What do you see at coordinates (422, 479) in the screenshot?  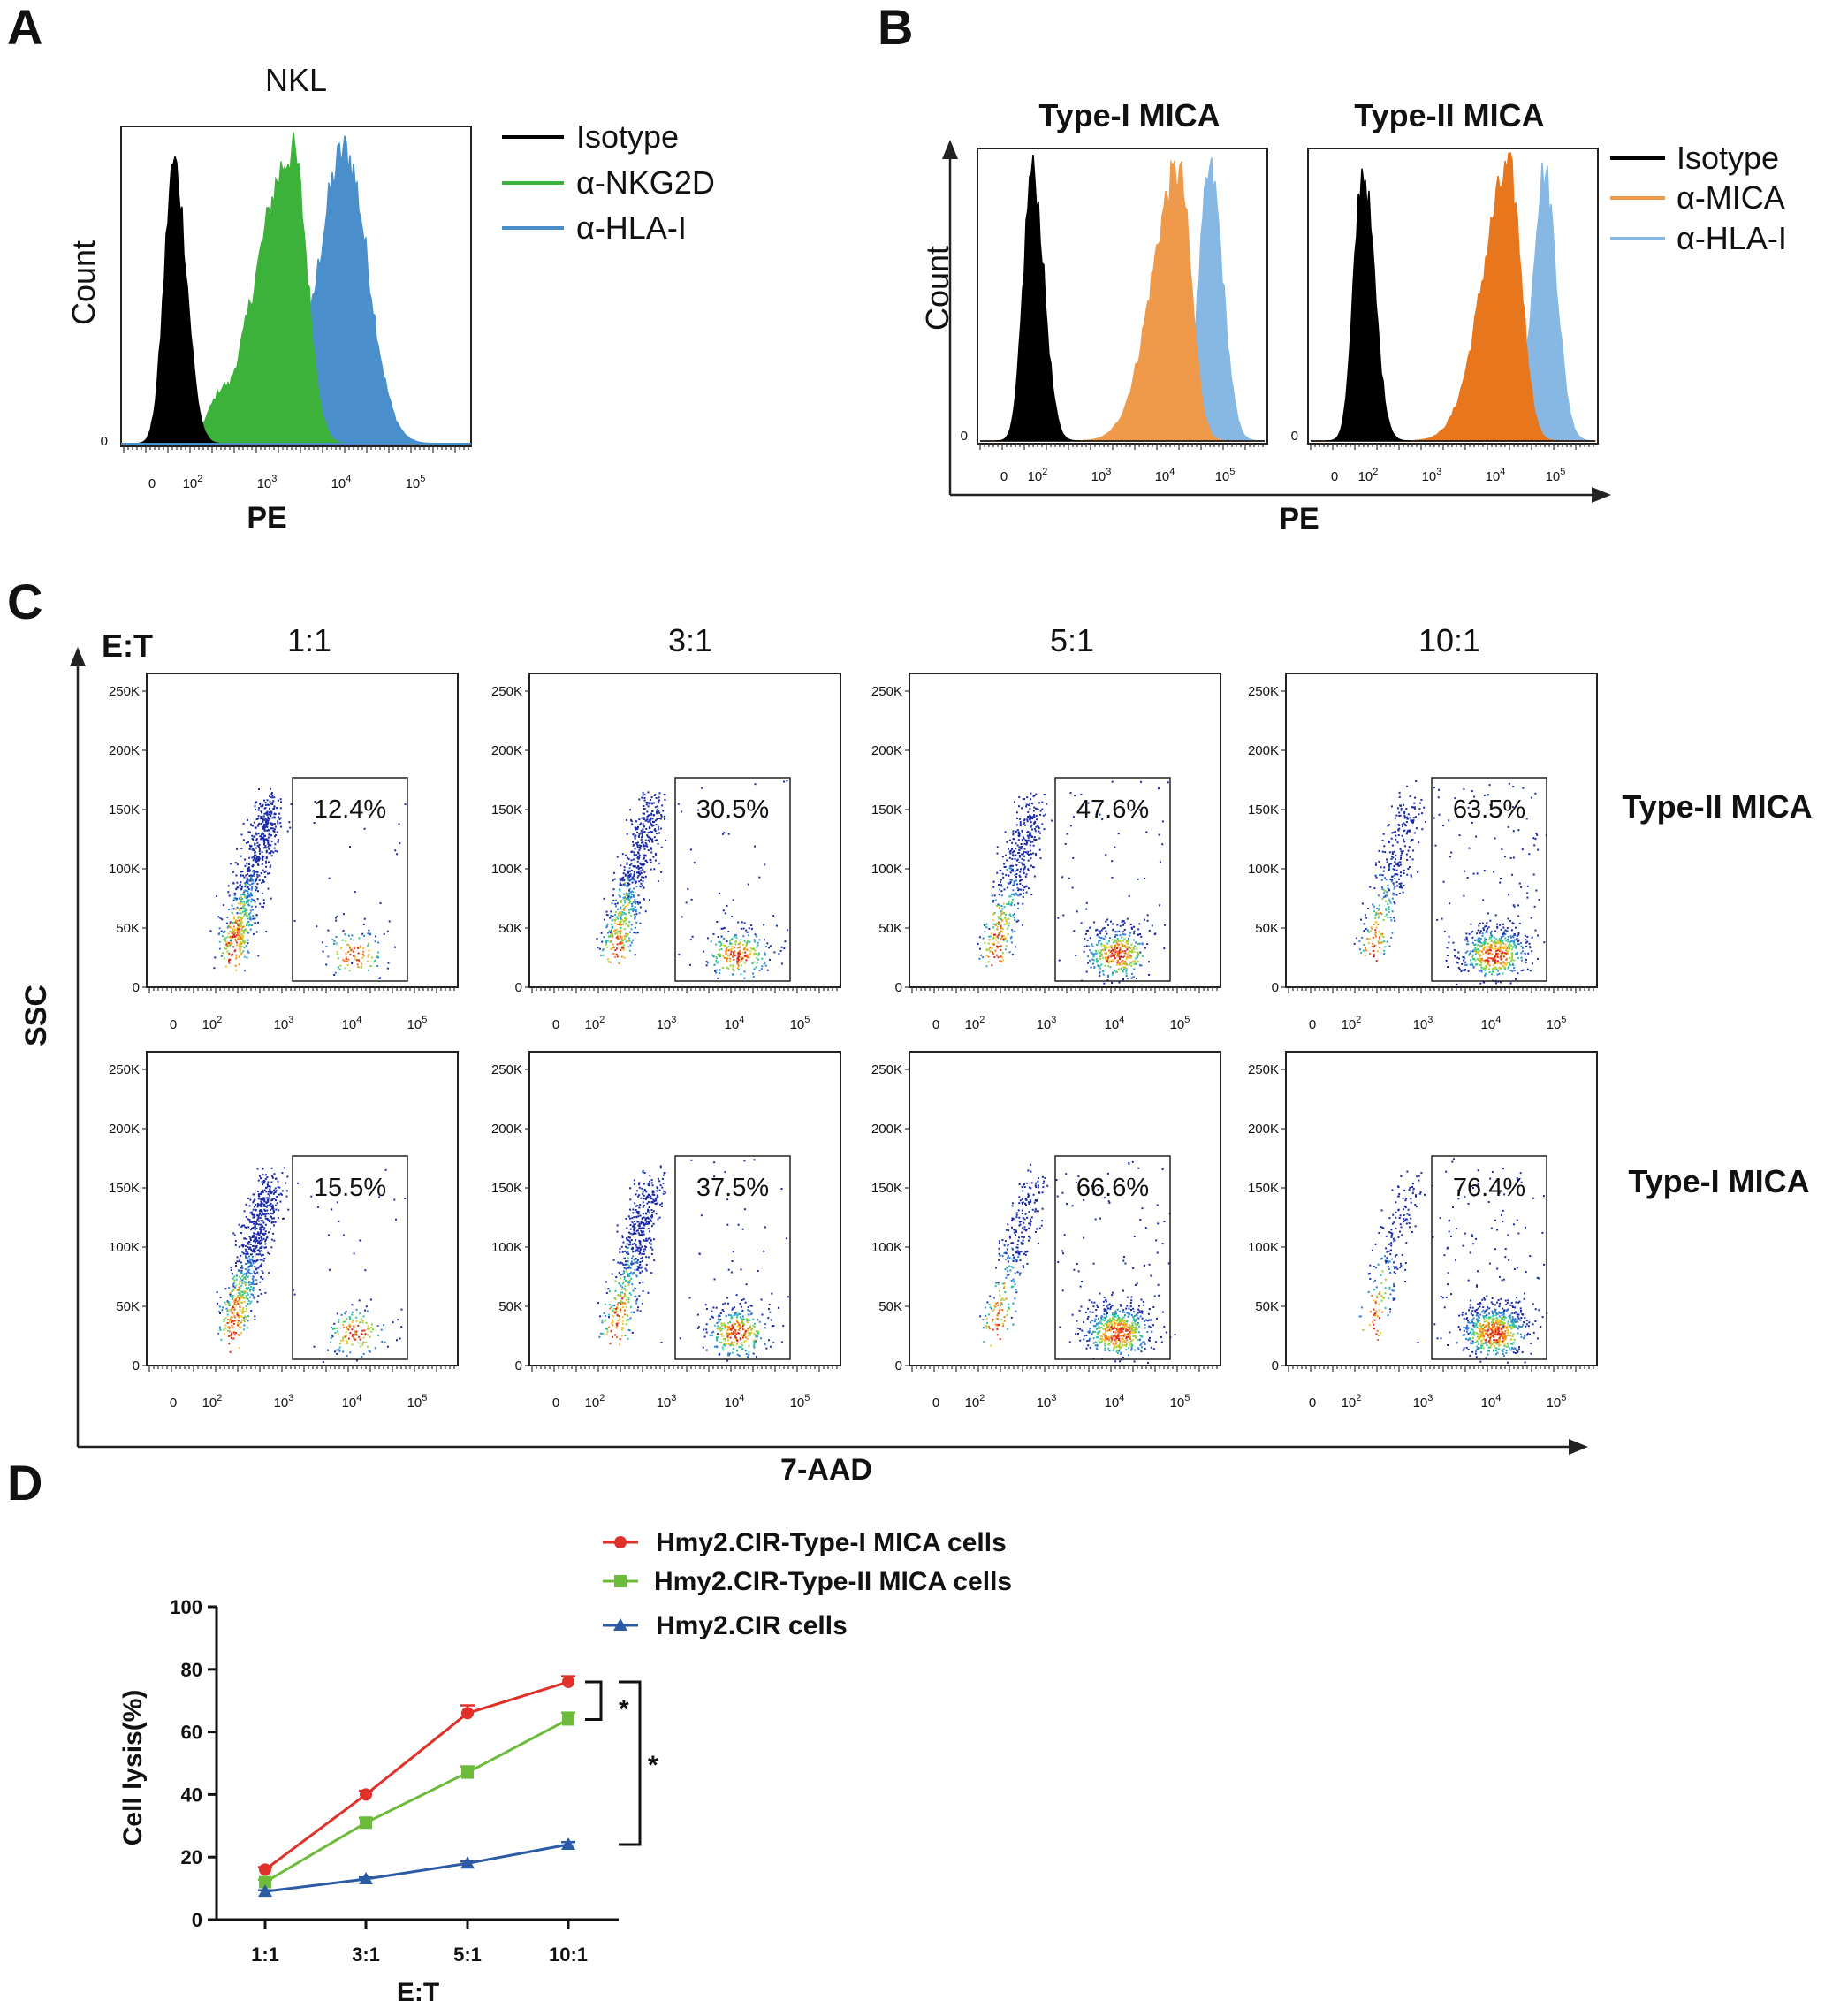 I see `panel-a-xtick-exp-4: 5` at bounding box center [422, 479].